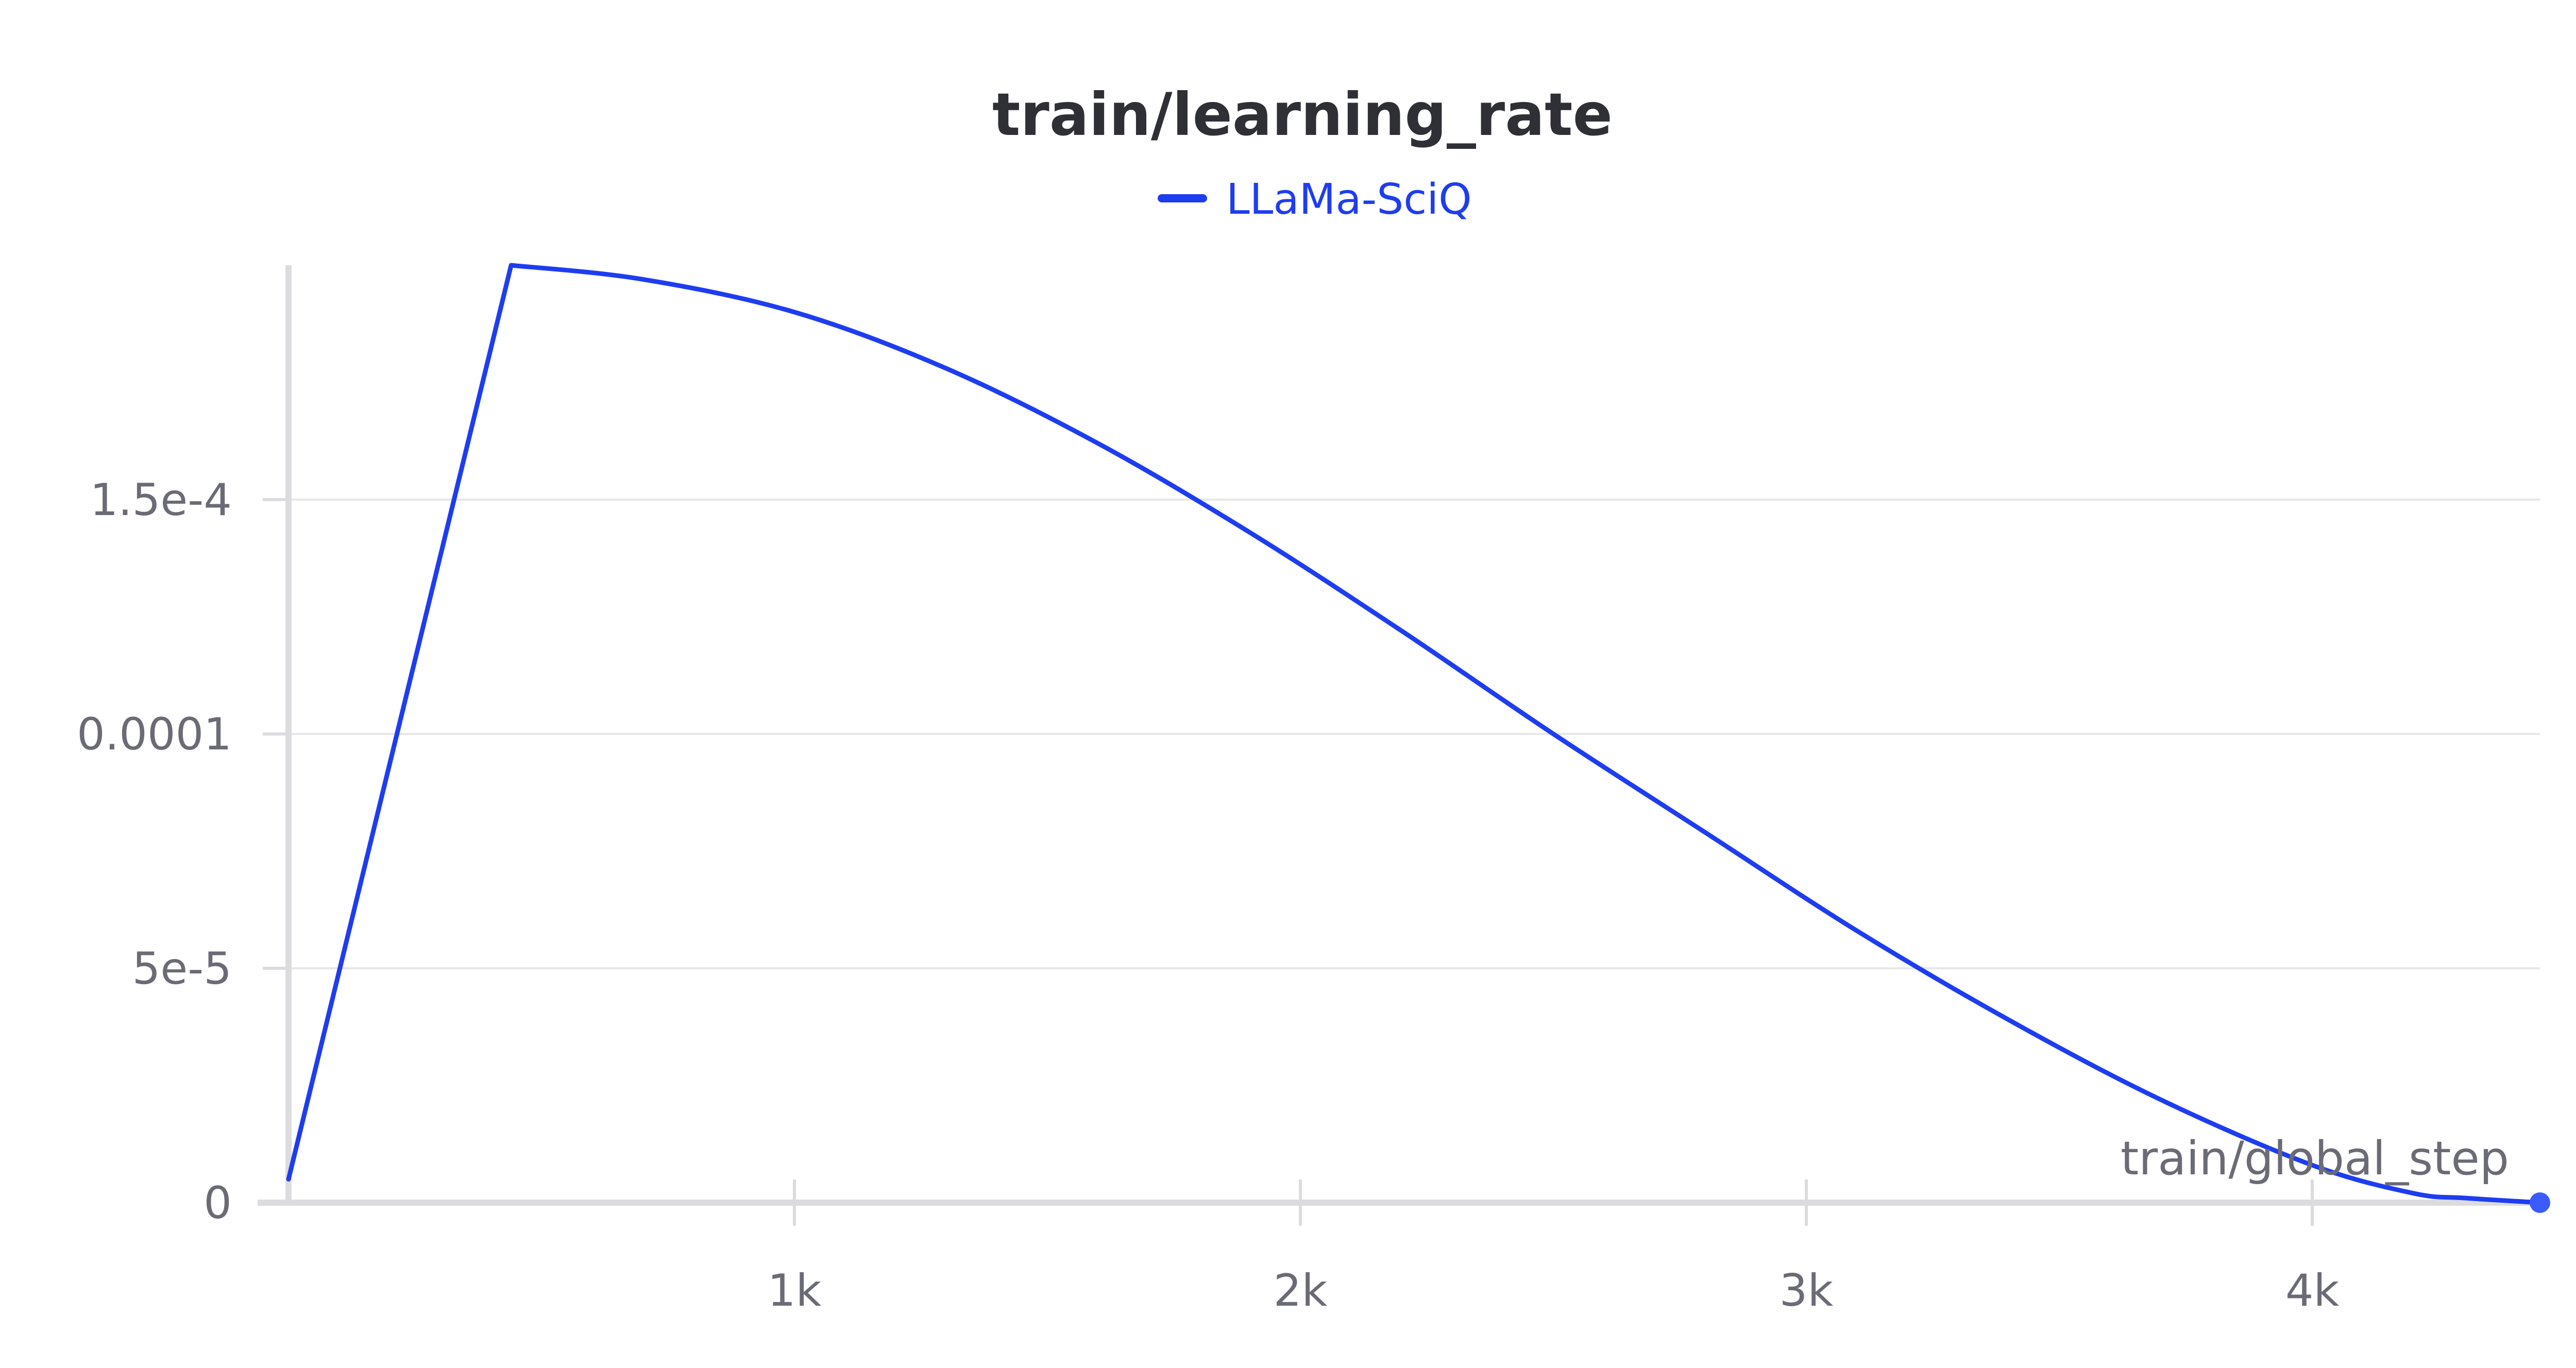  What do you see at coordinates (218, 1203) in the screenshot?
I see `y-tick-label: 0` at bounding box center [218, 1203].